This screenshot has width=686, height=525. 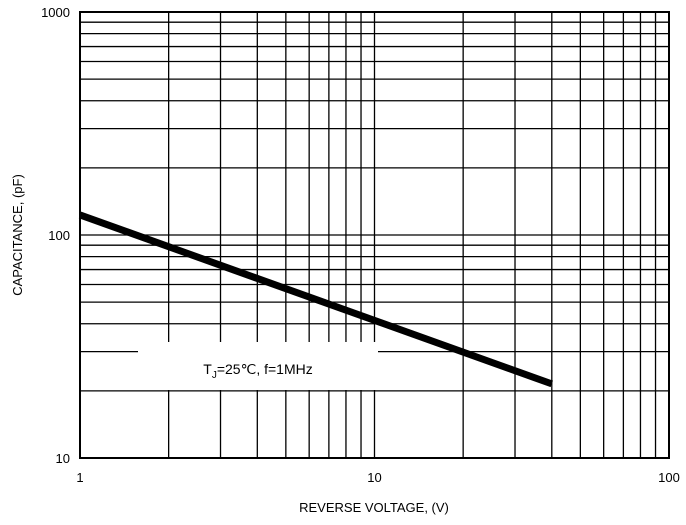 I want to click on y-tick-label: 1000, so click(x=55, y=12).